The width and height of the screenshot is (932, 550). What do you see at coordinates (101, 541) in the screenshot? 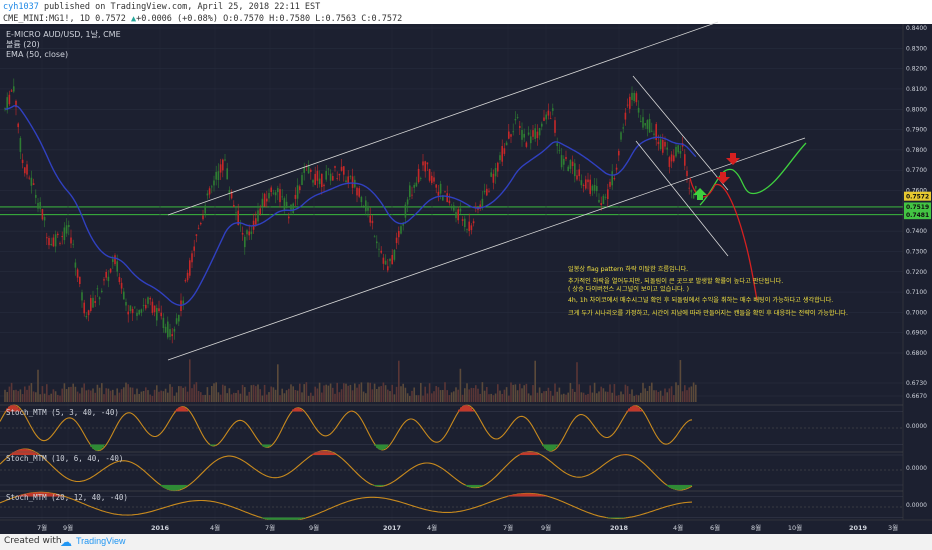
I see `tradingview-brand: TradingView` at bounding box center [101, 541].